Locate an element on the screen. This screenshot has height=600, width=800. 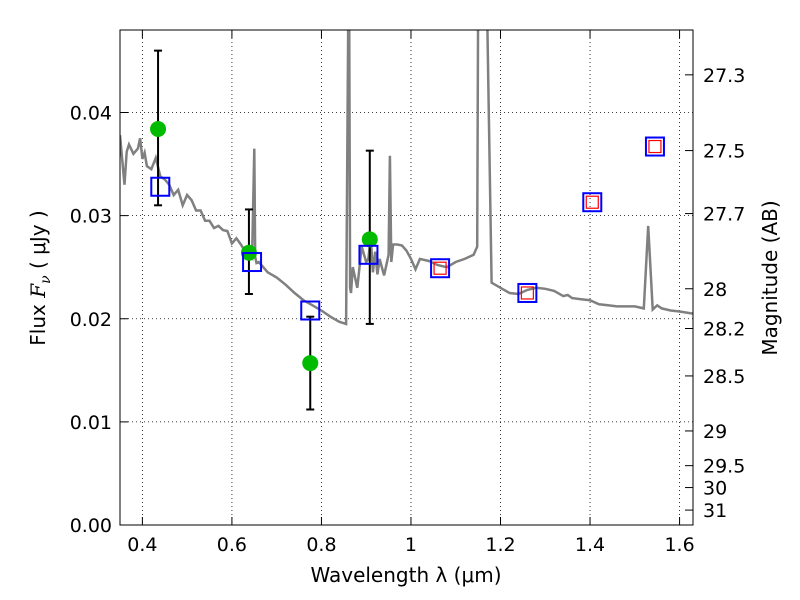
y-tick-label: 0.02 is located at coordinates (91, 320).